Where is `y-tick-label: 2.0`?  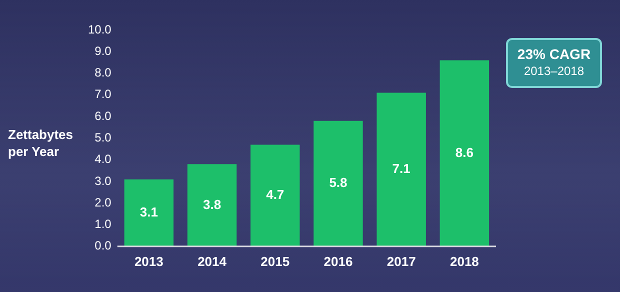
y-tick-label: 2.0 is located at coordinates (103, 202).